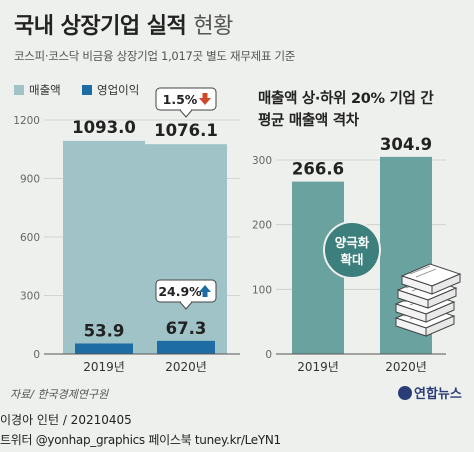 The height and width of the screenshot is (452, 474). I want to click on polarization-badge, so click(352, 250).